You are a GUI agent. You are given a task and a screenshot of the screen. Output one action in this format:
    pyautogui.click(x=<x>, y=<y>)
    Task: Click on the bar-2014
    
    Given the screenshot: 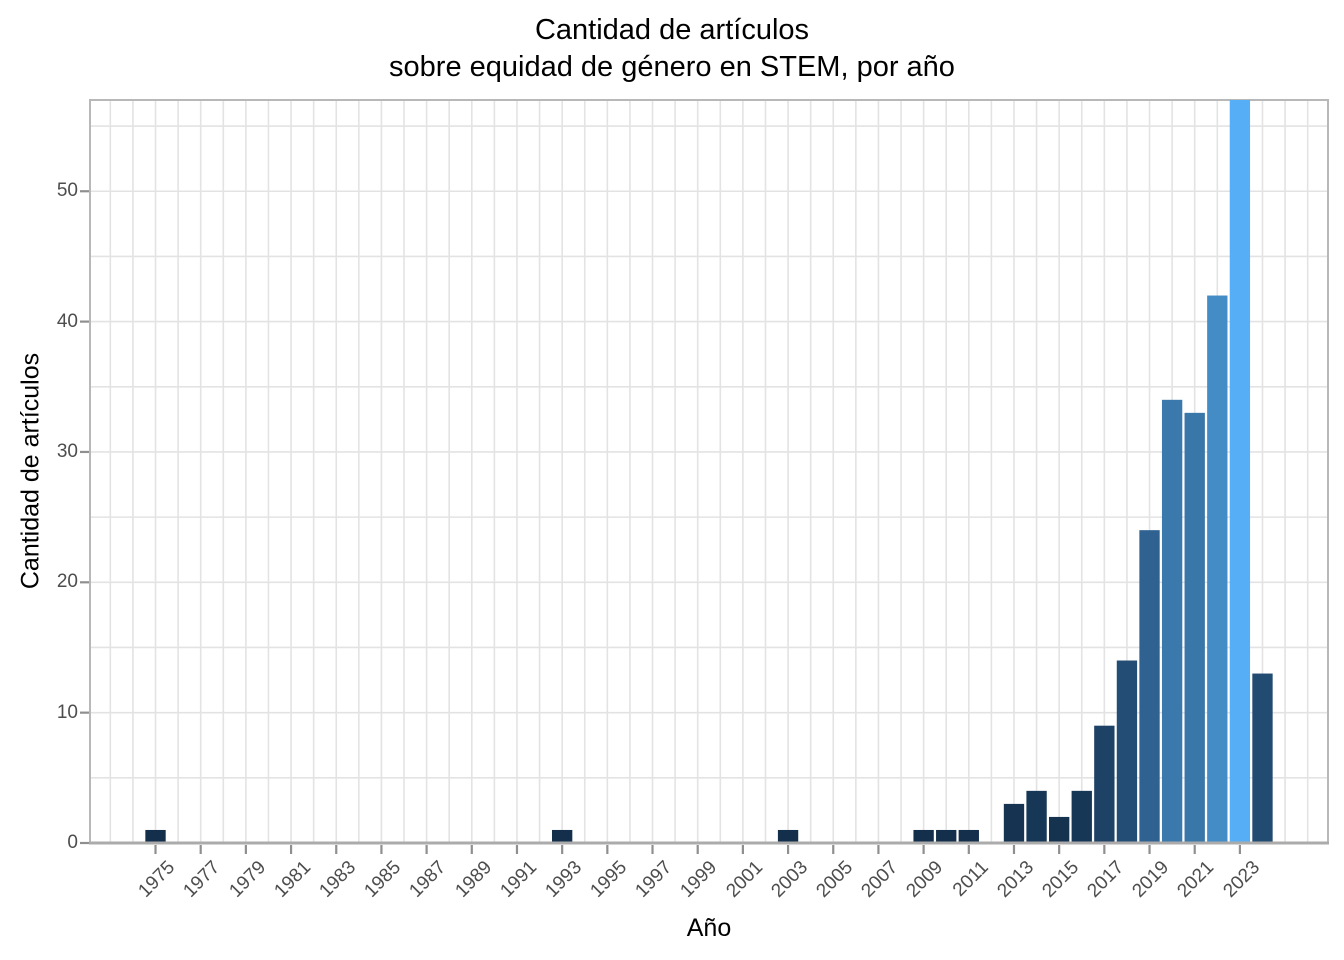 What is the action you would take?
    pyautogui.click(x=1036, y=816)
    